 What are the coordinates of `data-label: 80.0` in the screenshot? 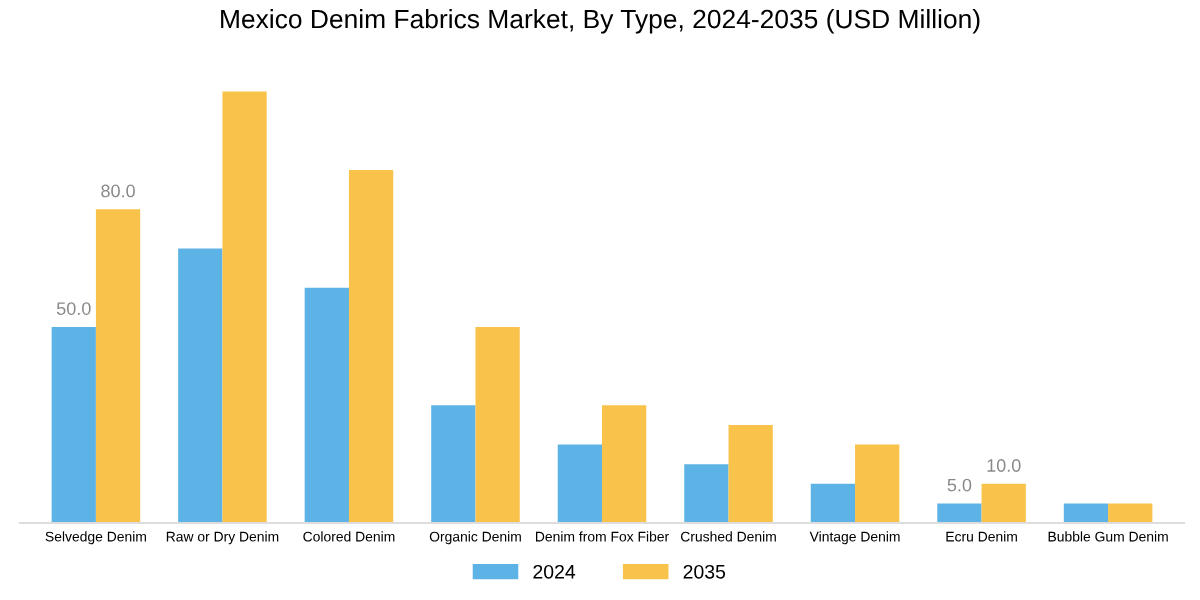 It's located at (118, 191).